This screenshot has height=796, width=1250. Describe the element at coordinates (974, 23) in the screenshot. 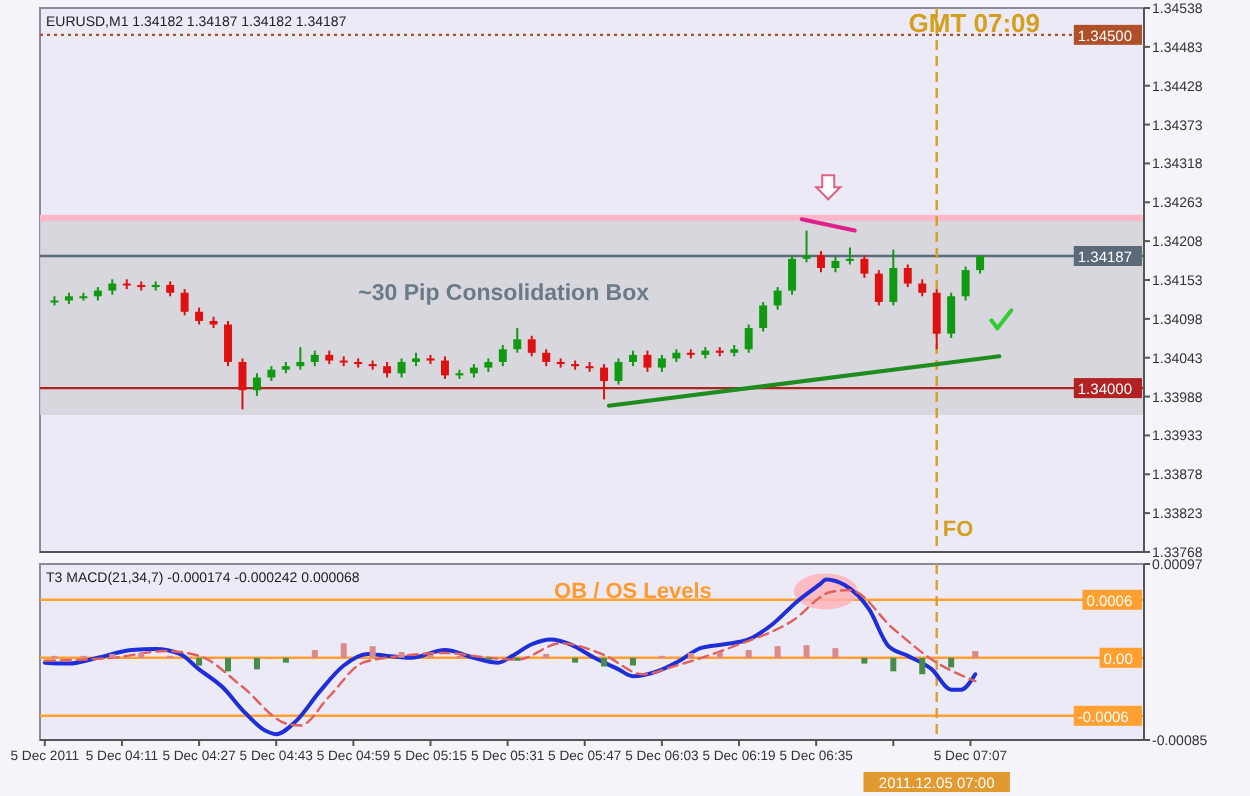

I see `annotation: GMT 07:09` at that location.